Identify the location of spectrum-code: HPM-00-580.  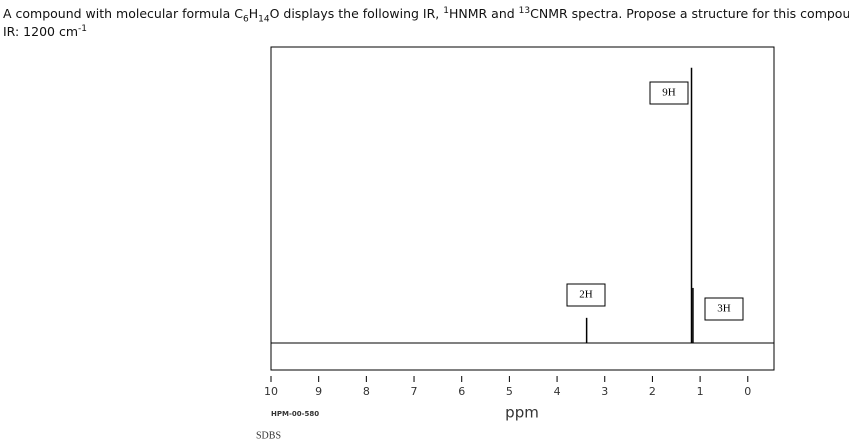
(295, 414).